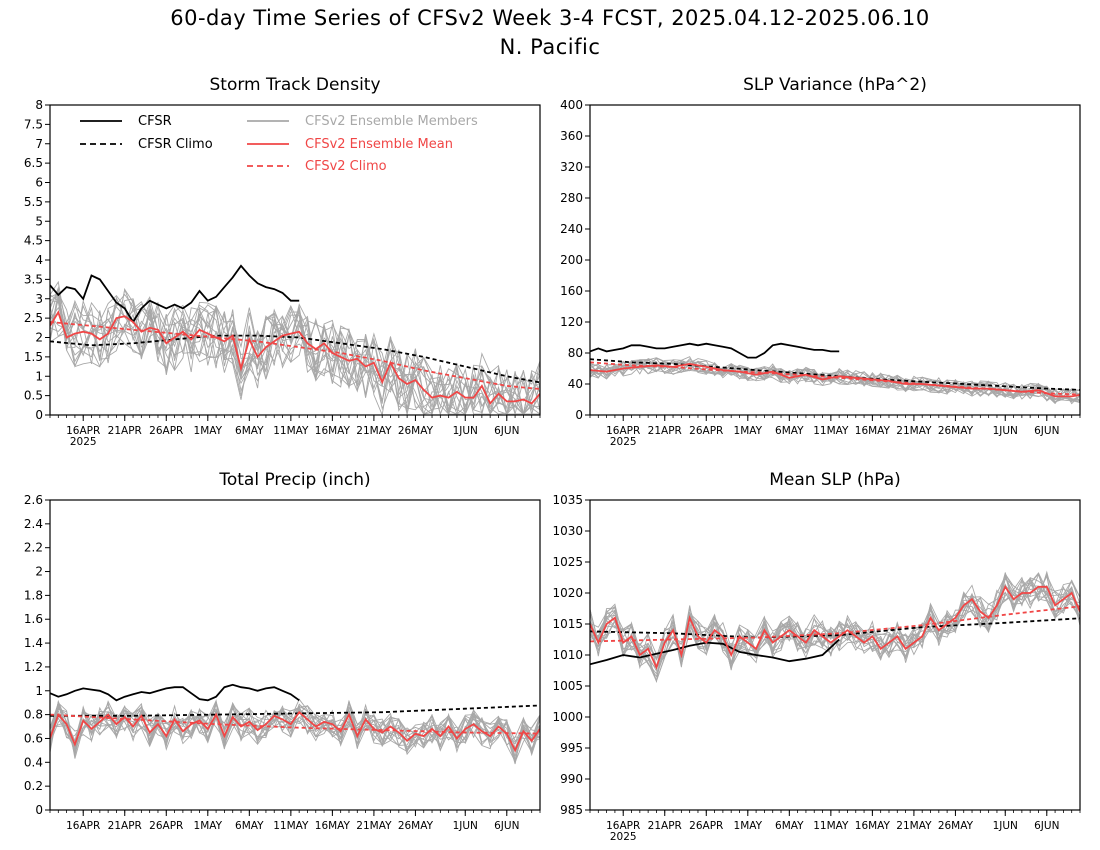 The height and width of the screenshot is (850, 1100). I want to click on legend-cfsr-label: CFSR, so click(155, 121).